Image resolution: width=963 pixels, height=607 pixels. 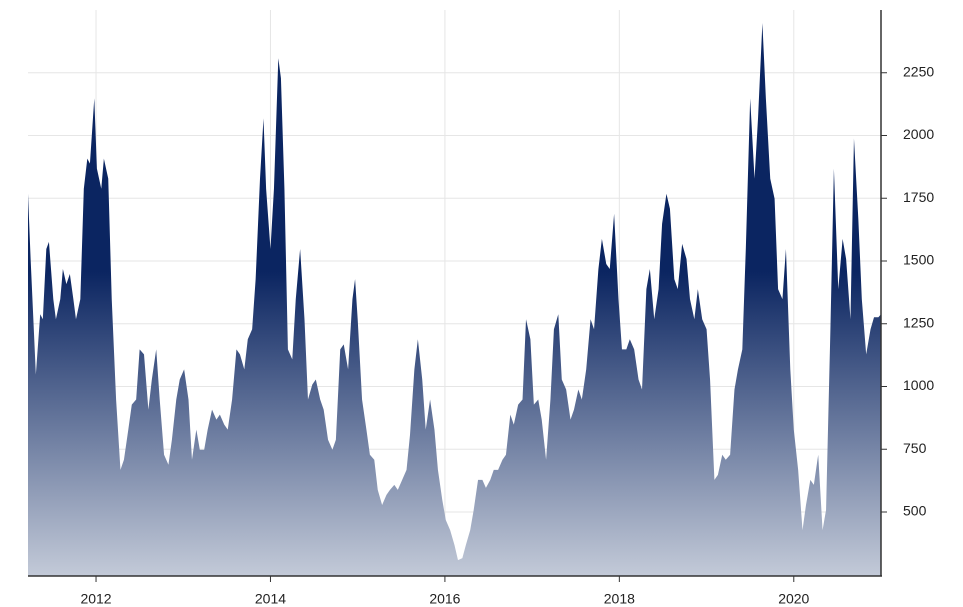 What do you see at coordinates (918, 322) in the screenshot?
I see `y-tick-label: 1250` at bounding box center [918, 322].